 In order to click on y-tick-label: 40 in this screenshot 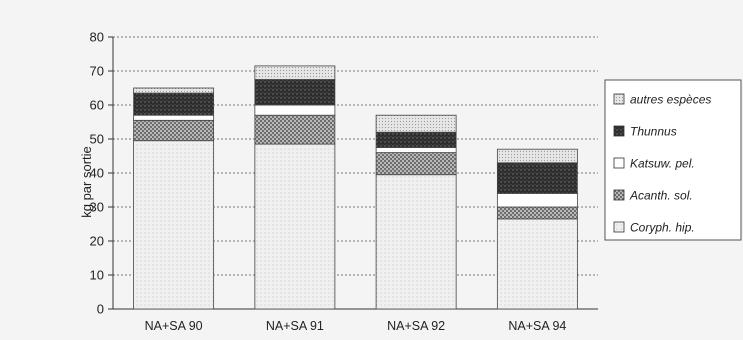, I will do `click(97, 173)`.